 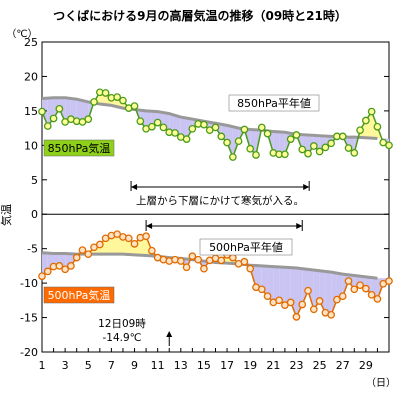 What do you see at coordinates (34, 180) in the screenshot?
I see `y-tick-label: 5` at bounding box center [34, 180].